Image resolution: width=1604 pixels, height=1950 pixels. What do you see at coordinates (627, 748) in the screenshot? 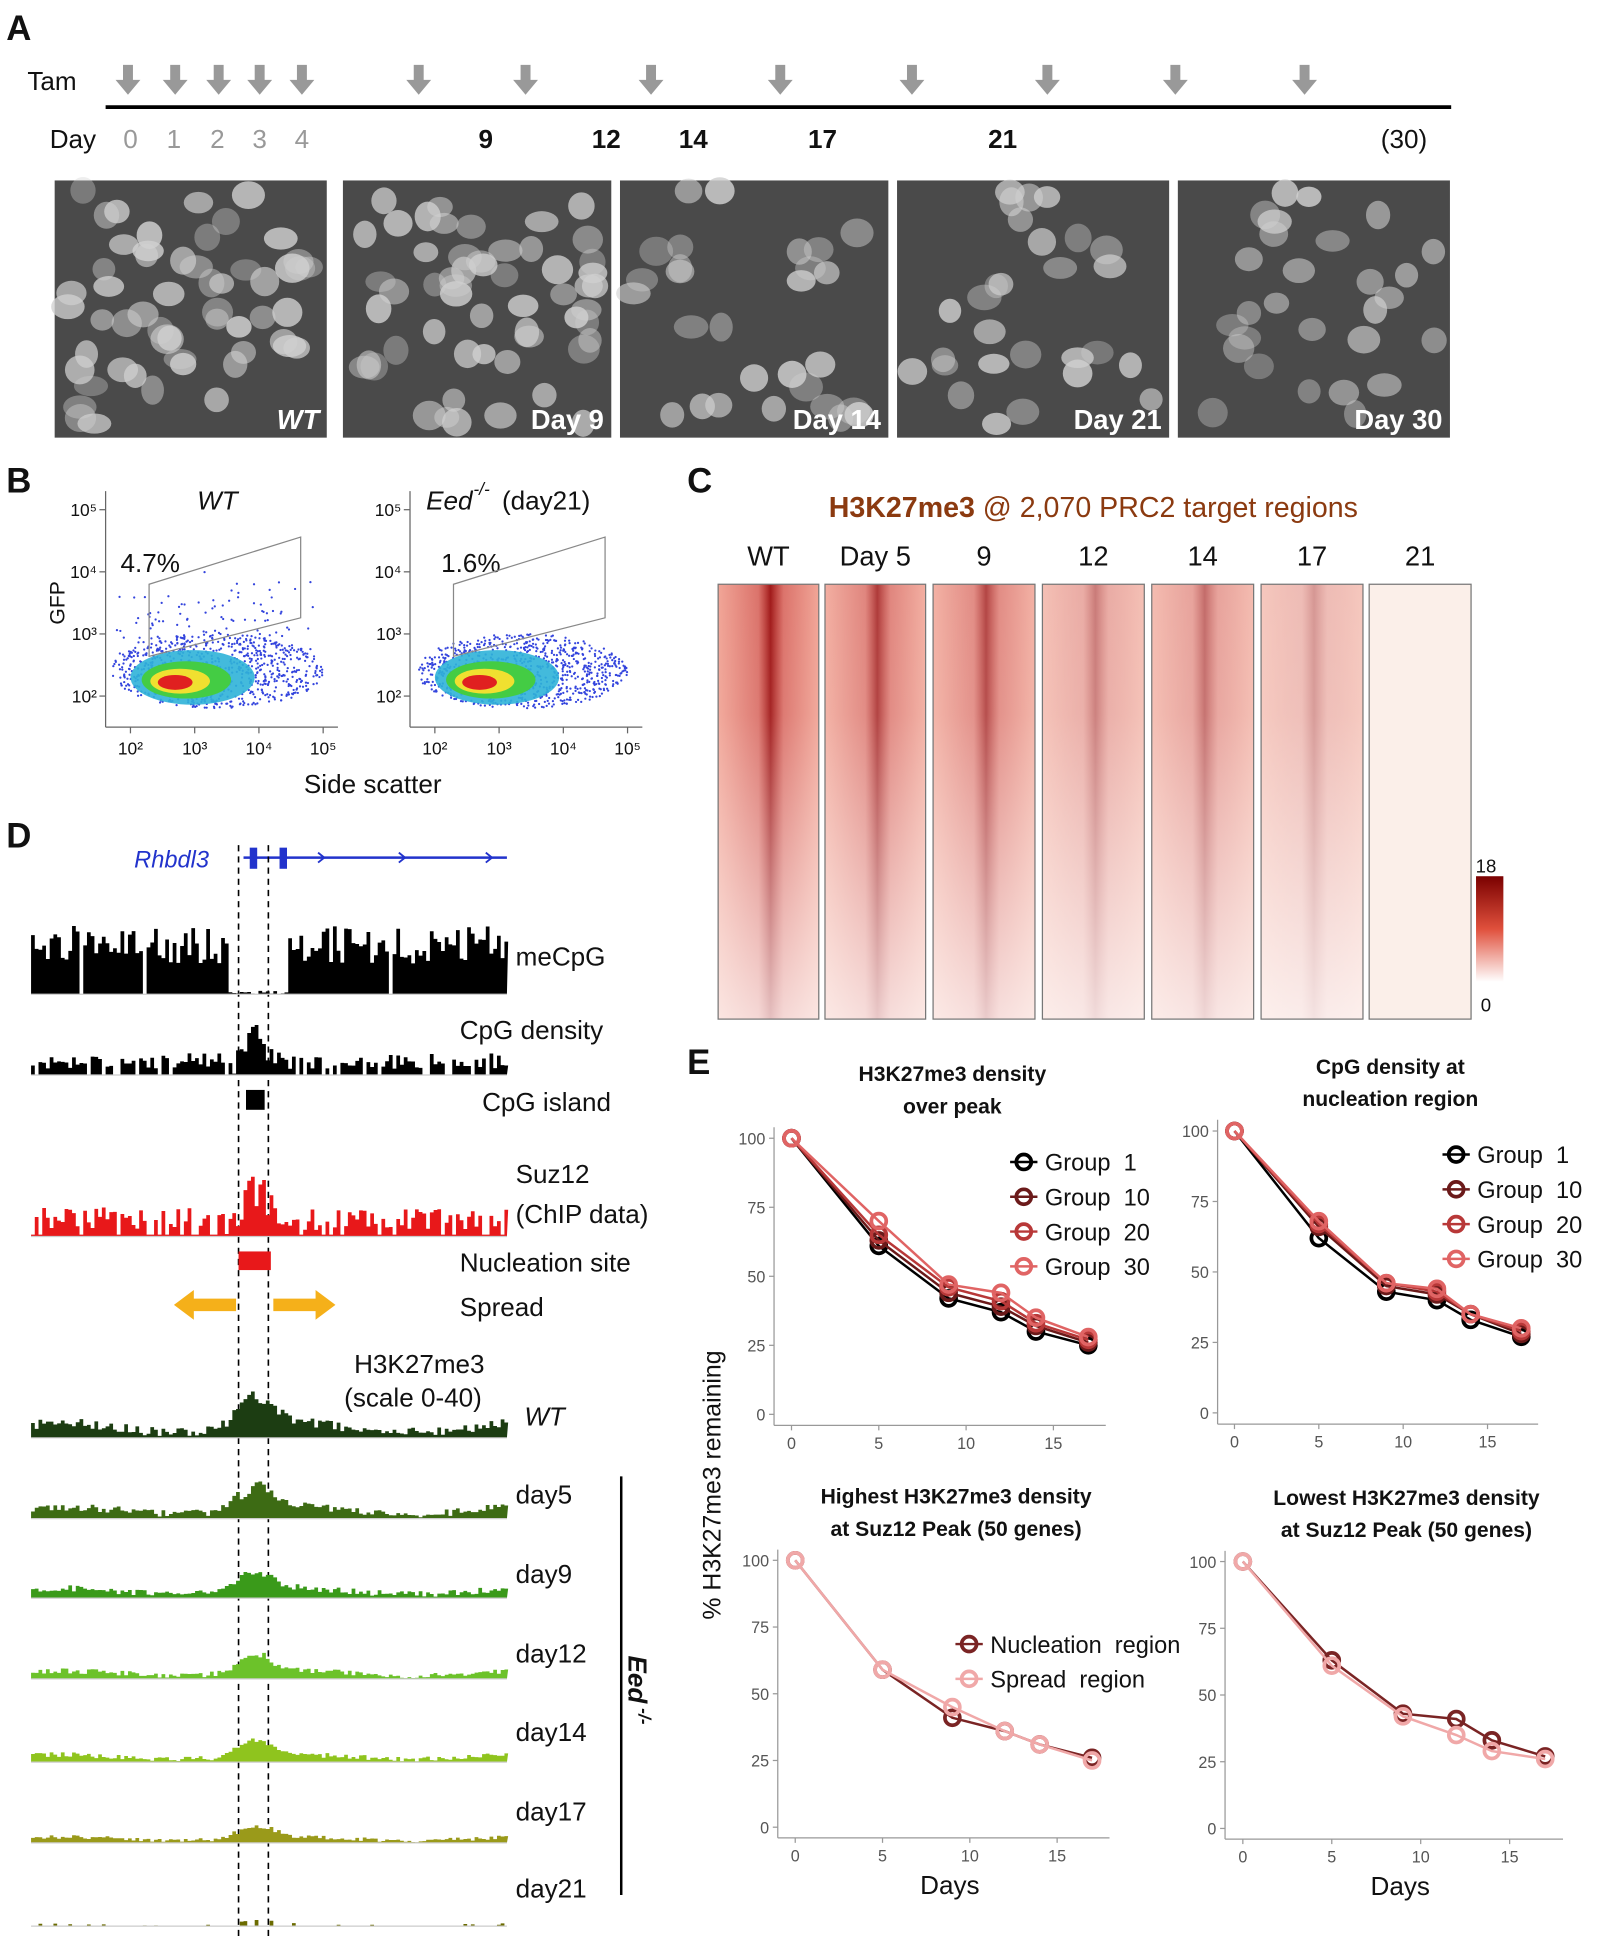
I see `x-tick-label: 10⁵` at bounding box center [627, 748].